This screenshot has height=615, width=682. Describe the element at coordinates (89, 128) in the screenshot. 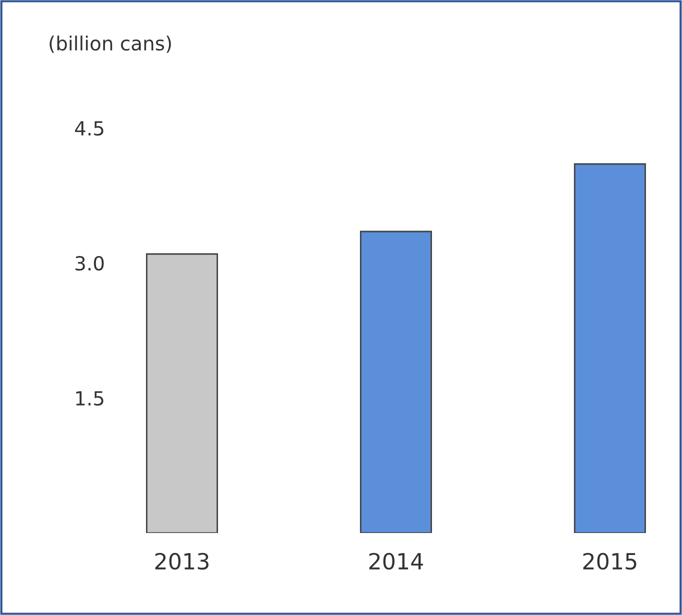

I see `y-tick-label: 4.5` at that location.